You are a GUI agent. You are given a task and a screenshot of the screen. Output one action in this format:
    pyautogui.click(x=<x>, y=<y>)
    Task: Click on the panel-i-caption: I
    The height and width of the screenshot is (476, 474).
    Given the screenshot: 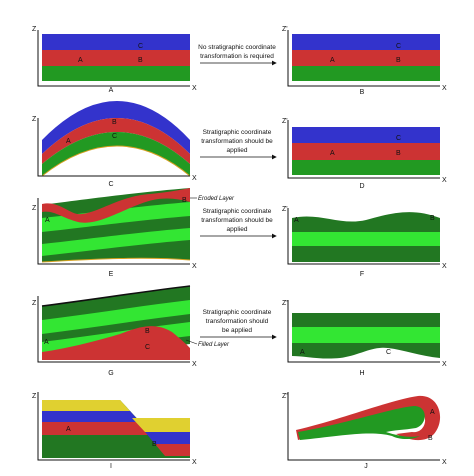 What is the action you would take?
    pyautogui.click(x=111, y=466)
    